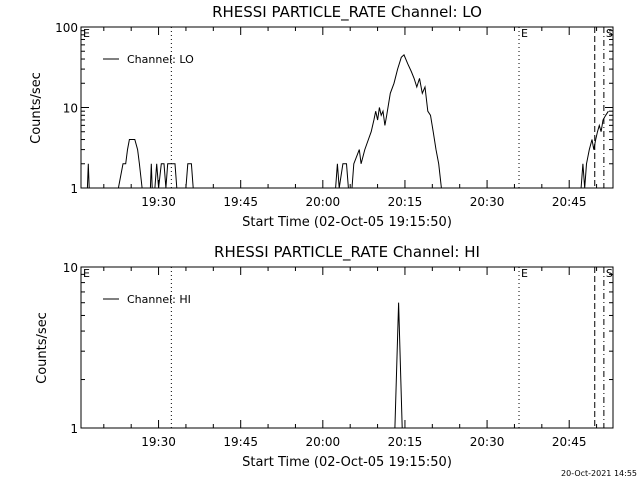  Describe the element at coordinates (159, 299) in the screenshot. I see `legend-entry-hi: Channel: HI` at that location.